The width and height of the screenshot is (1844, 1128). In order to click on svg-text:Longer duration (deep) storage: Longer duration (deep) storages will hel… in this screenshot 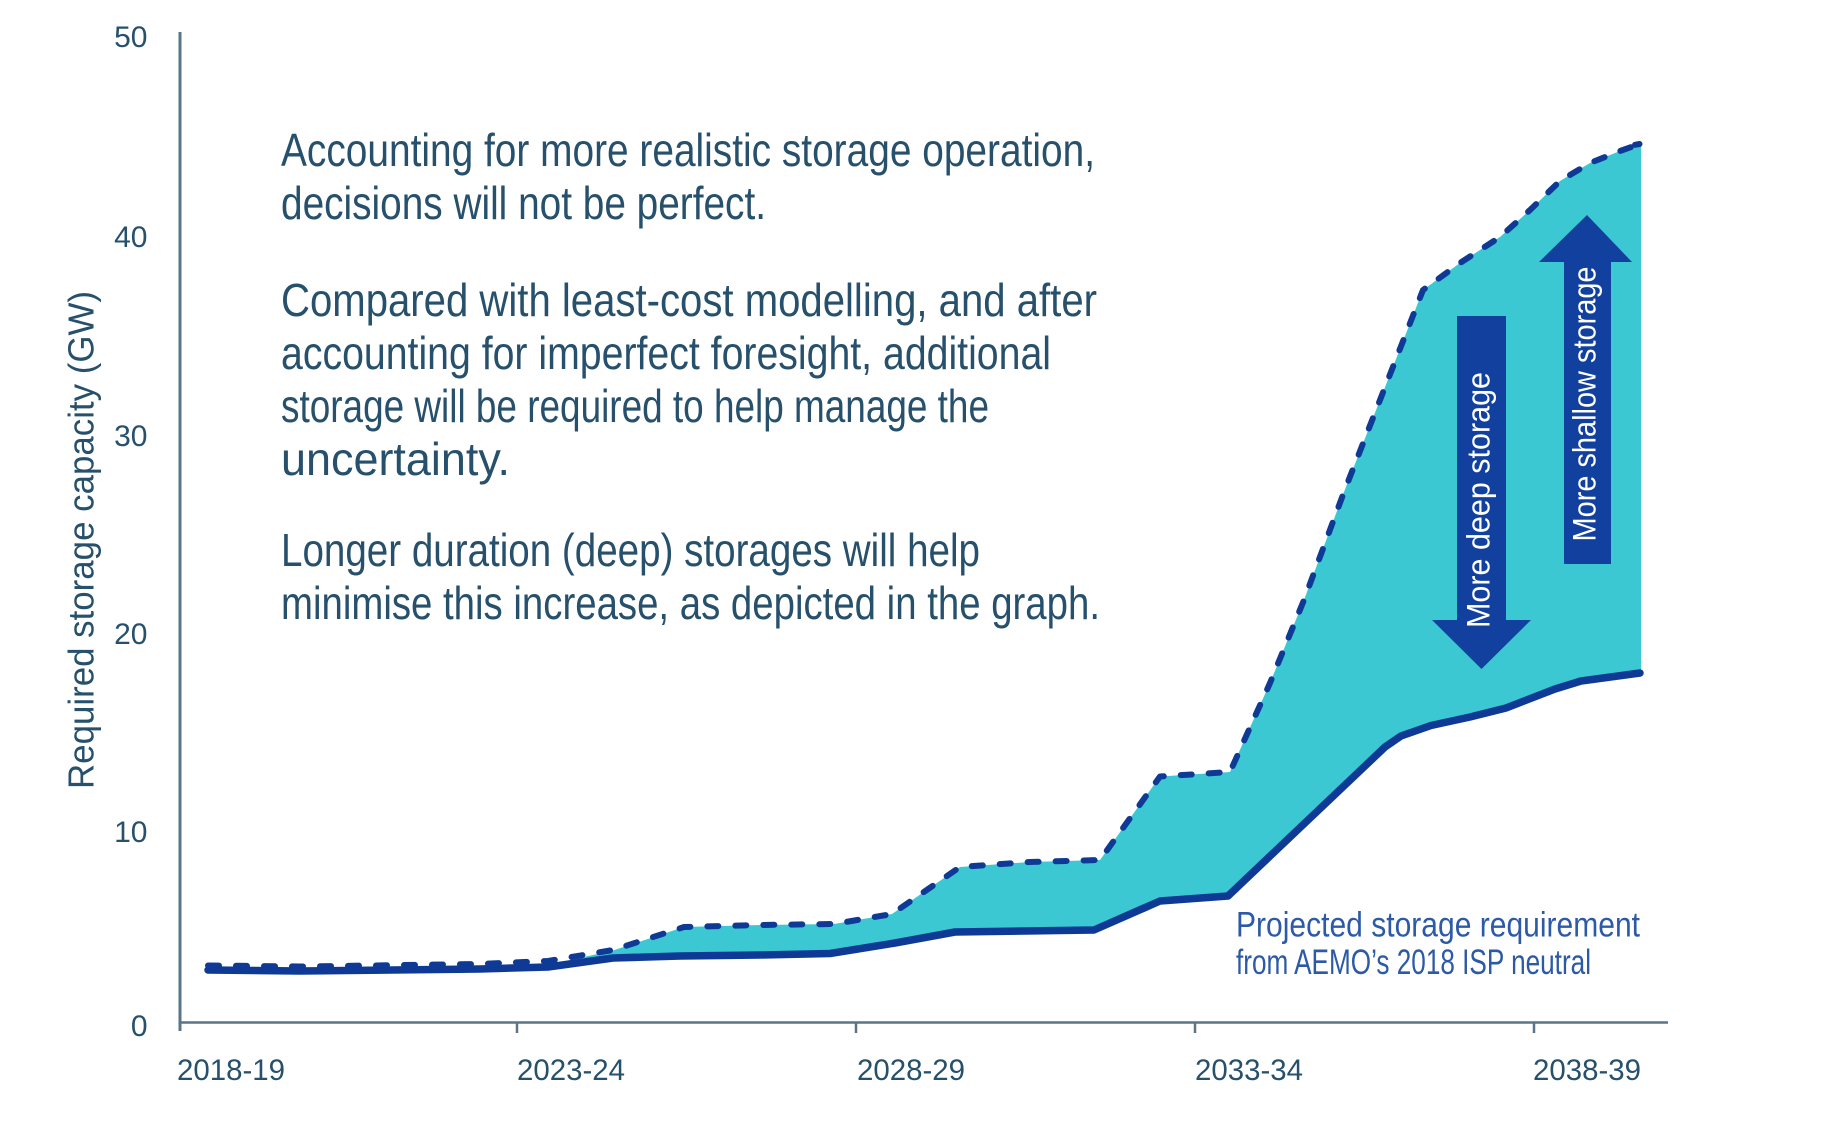, I will do `click(630, 550)`.